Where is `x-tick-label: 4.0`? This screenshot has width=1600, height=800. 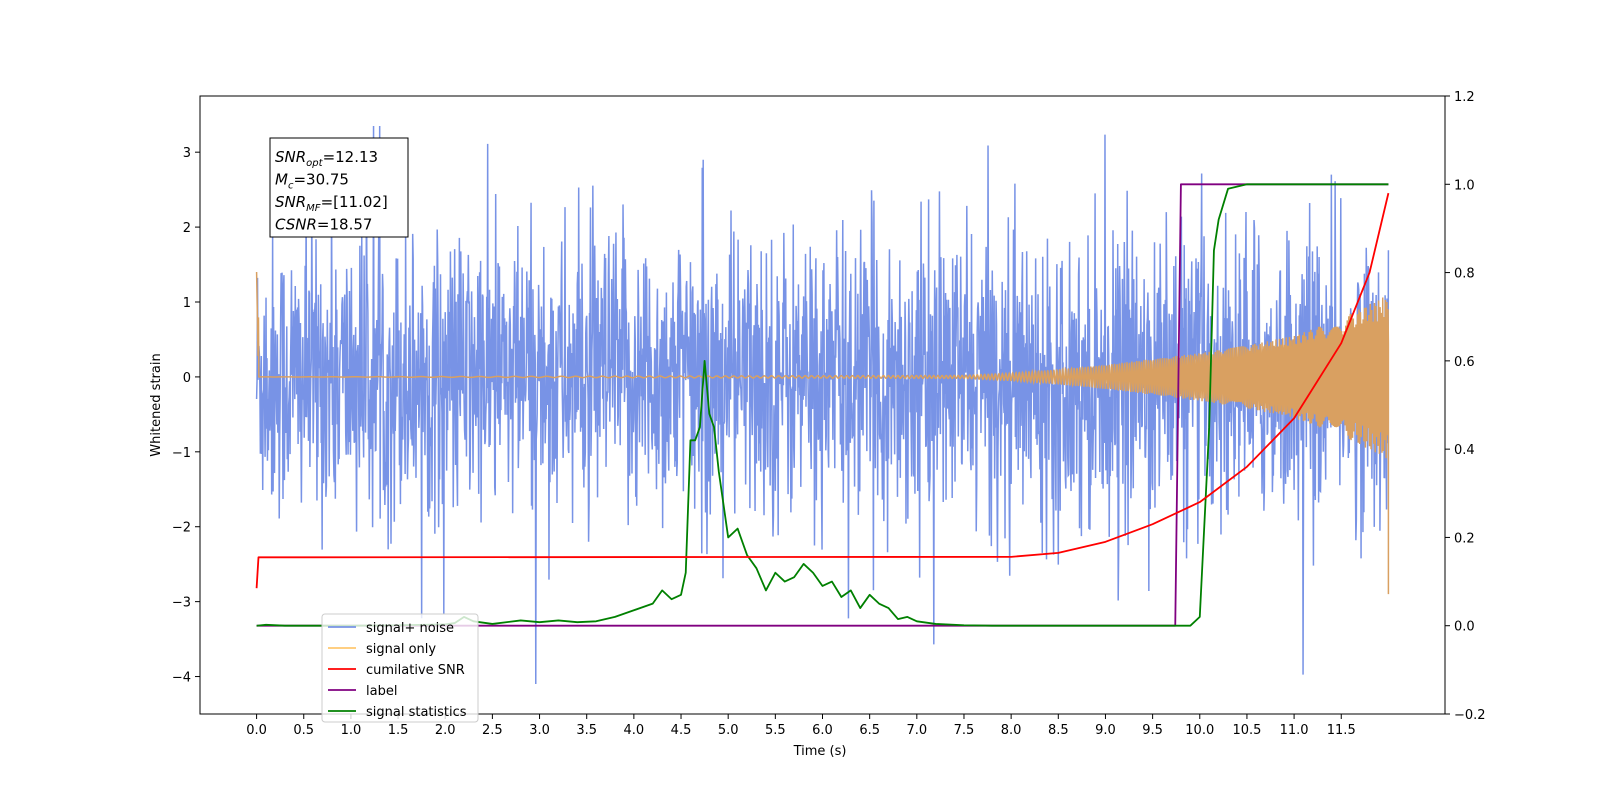 x-tick-label: 4.0 is located at coordinates (634, 730).